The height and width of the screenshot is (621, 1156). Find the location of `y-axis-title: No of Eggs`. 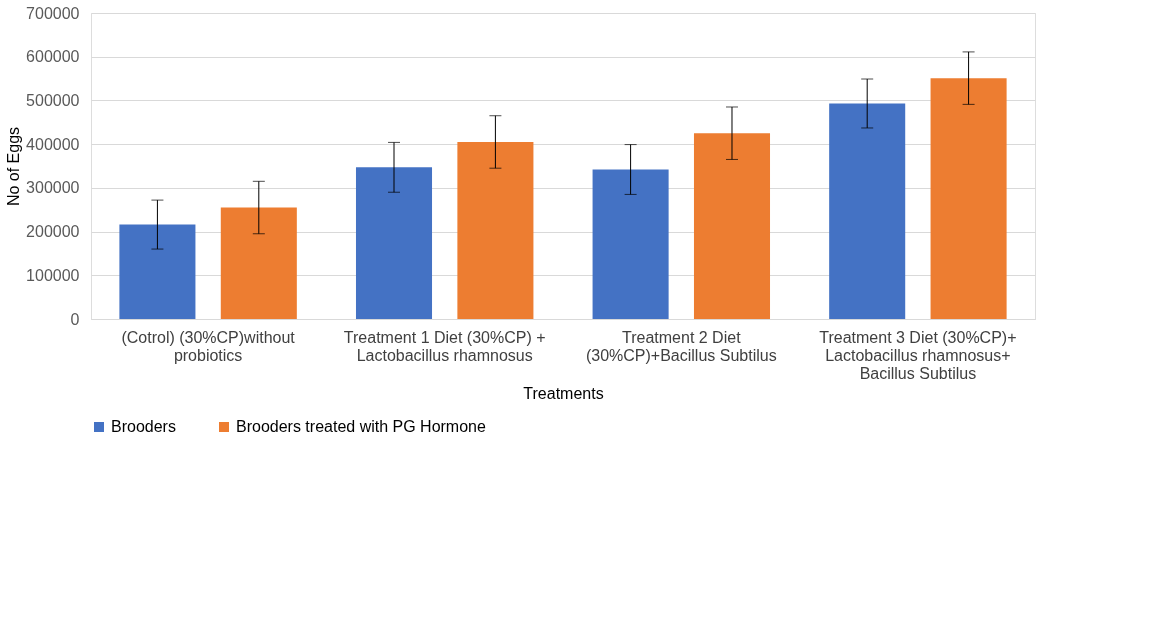

y-axis-title: No of Eggs is located at coordinates (14, 166).